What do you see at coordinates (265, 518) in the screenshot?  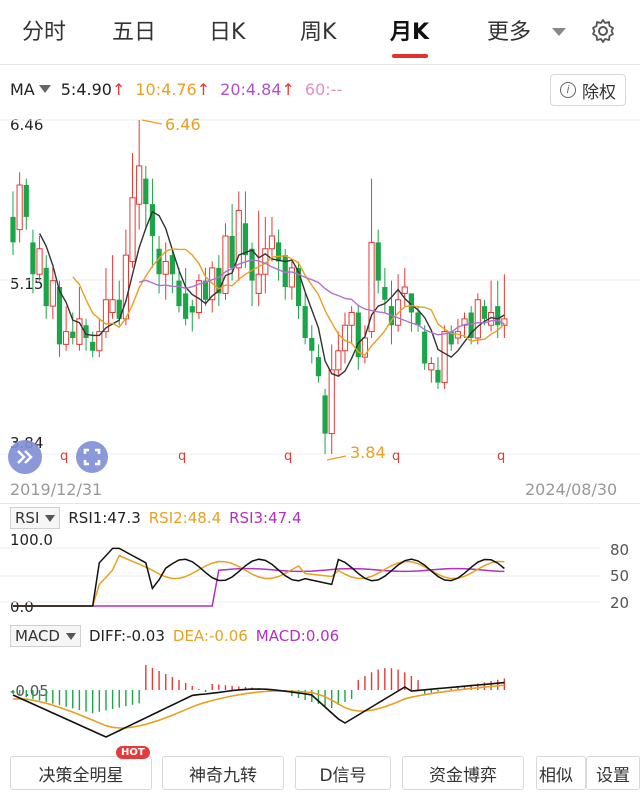 I see `rsi3-value: RSI3:47.4` at bounding box center [265, 518].